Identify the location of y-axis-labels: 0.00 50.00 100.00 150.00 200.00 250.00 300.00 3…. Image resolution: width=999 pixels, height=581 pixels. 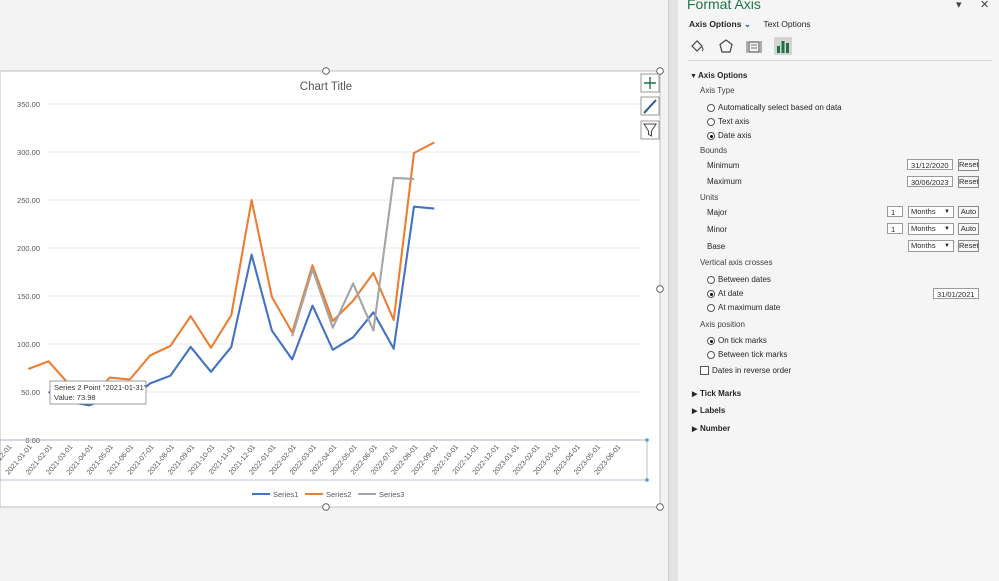
(28, 272).